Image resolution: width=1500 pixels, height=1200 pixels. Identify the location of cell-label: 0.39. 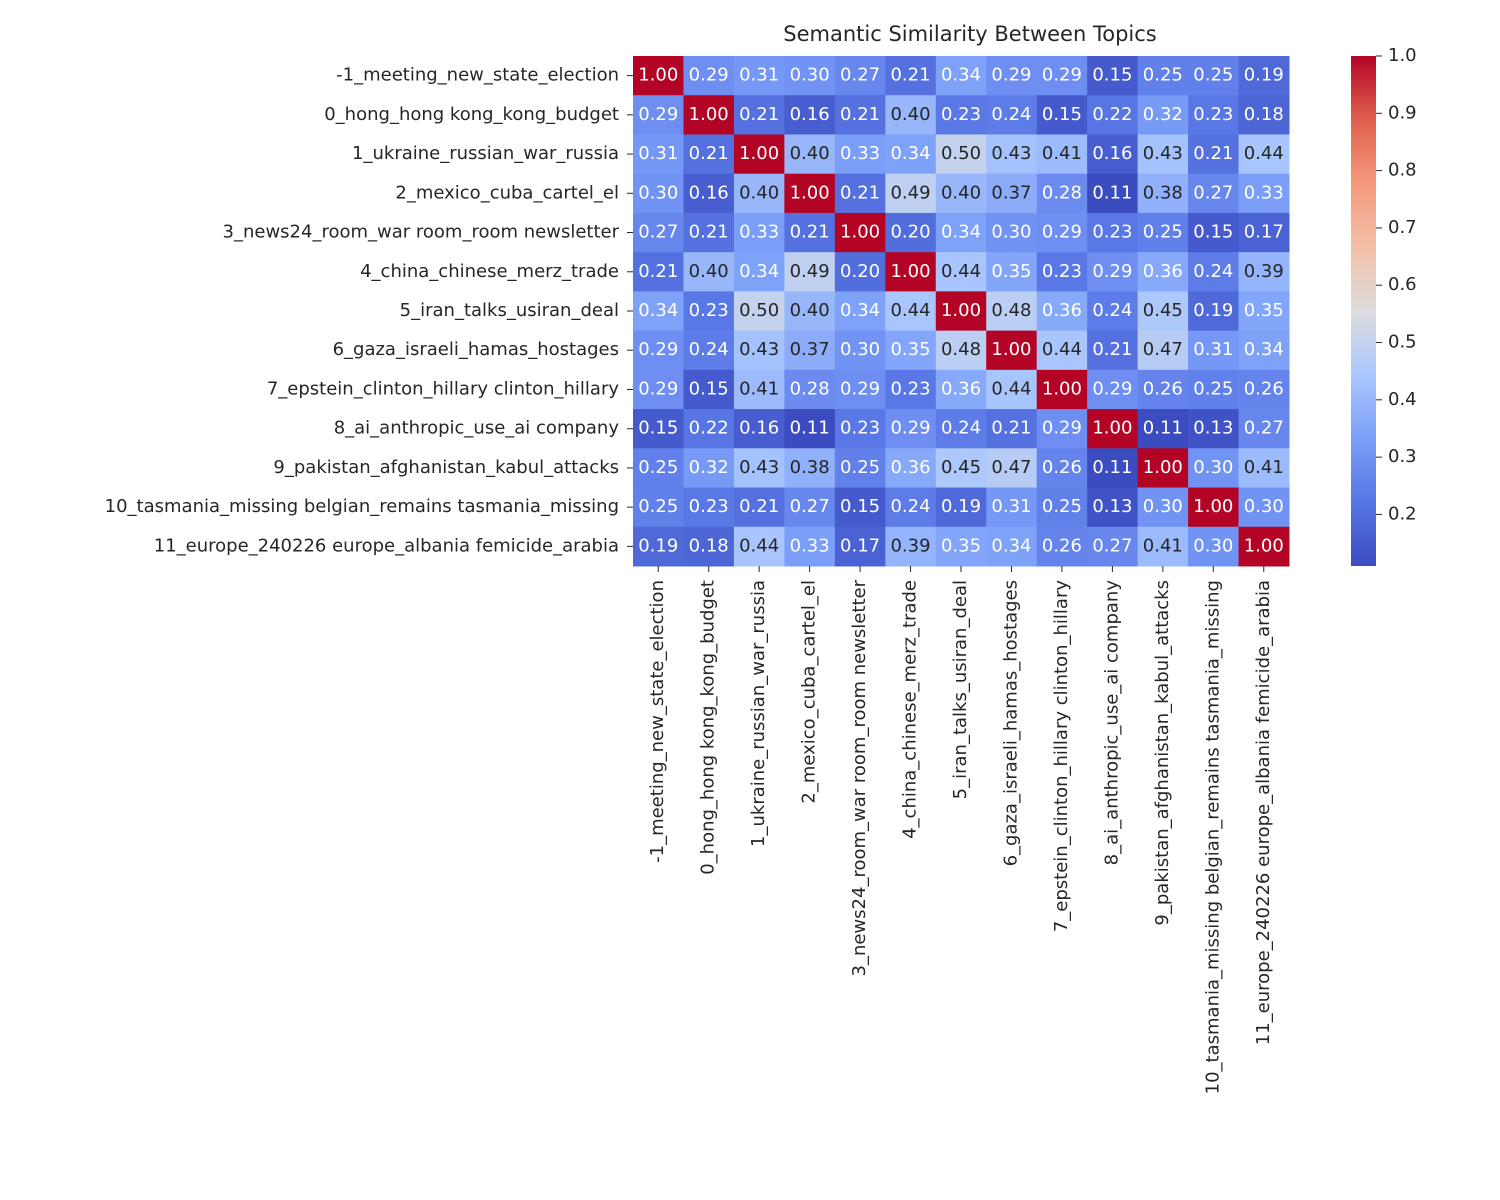
(1264, 271).